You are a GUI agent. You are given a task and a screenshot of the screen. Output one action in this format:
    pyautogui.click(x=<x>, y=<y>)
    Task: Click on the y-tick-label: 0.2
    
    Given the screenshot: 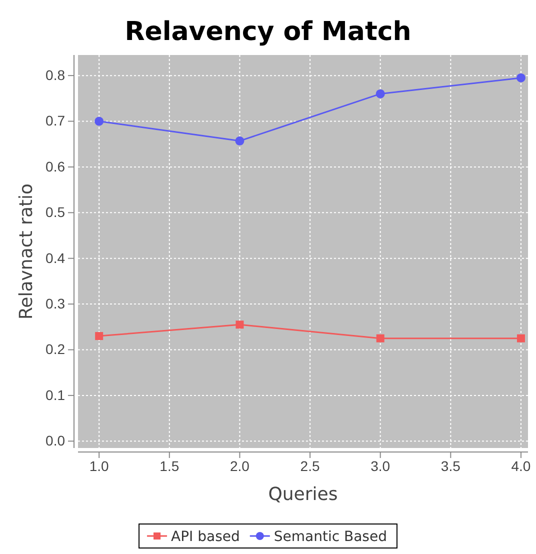 What is the action you would take?
    pyautogui.click(x=56, y=349)
    